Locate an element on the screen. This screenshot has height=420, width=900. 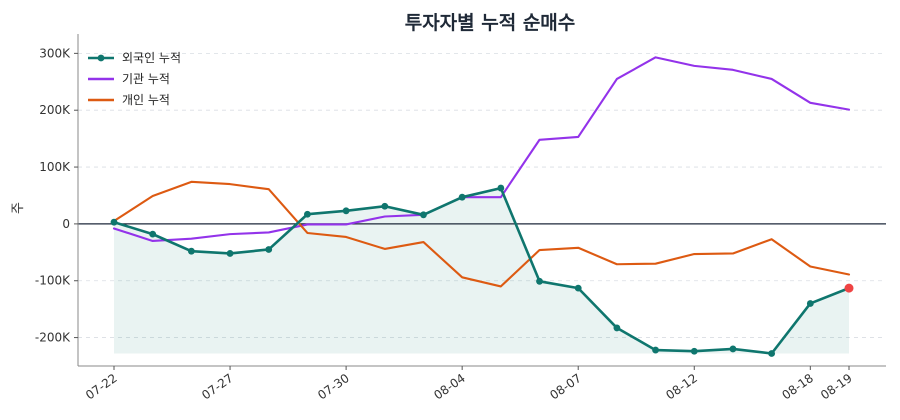
y-tick-label: 100K is located at coordinates (55, 167).